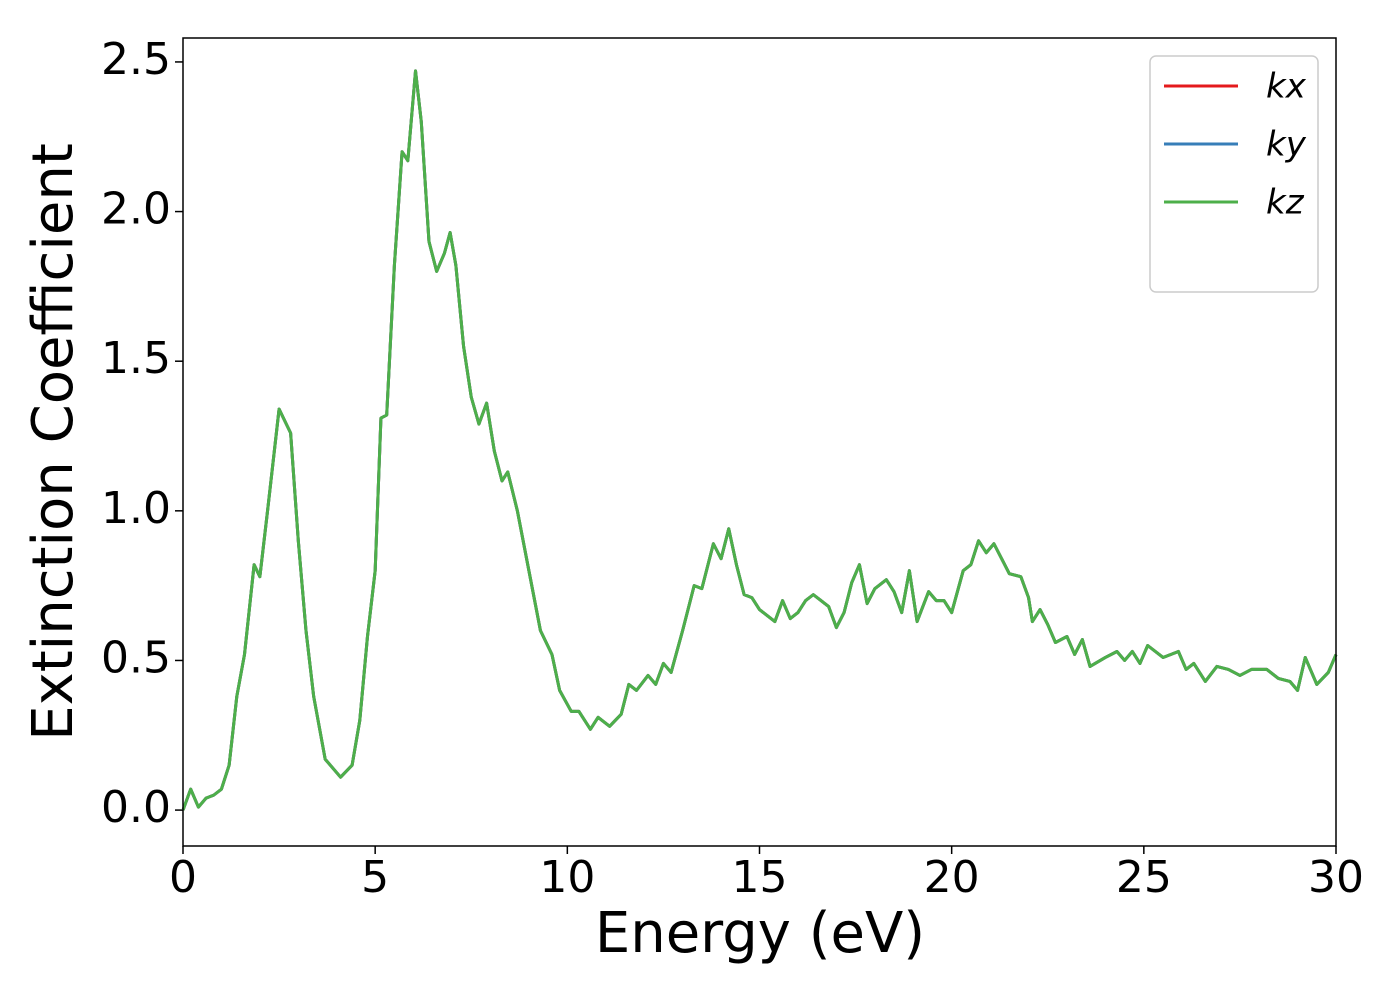 Image resolution: width=1400 pixels, height=1000 pixels. I want to click on x-tick-label: 15, so click(760, 877).